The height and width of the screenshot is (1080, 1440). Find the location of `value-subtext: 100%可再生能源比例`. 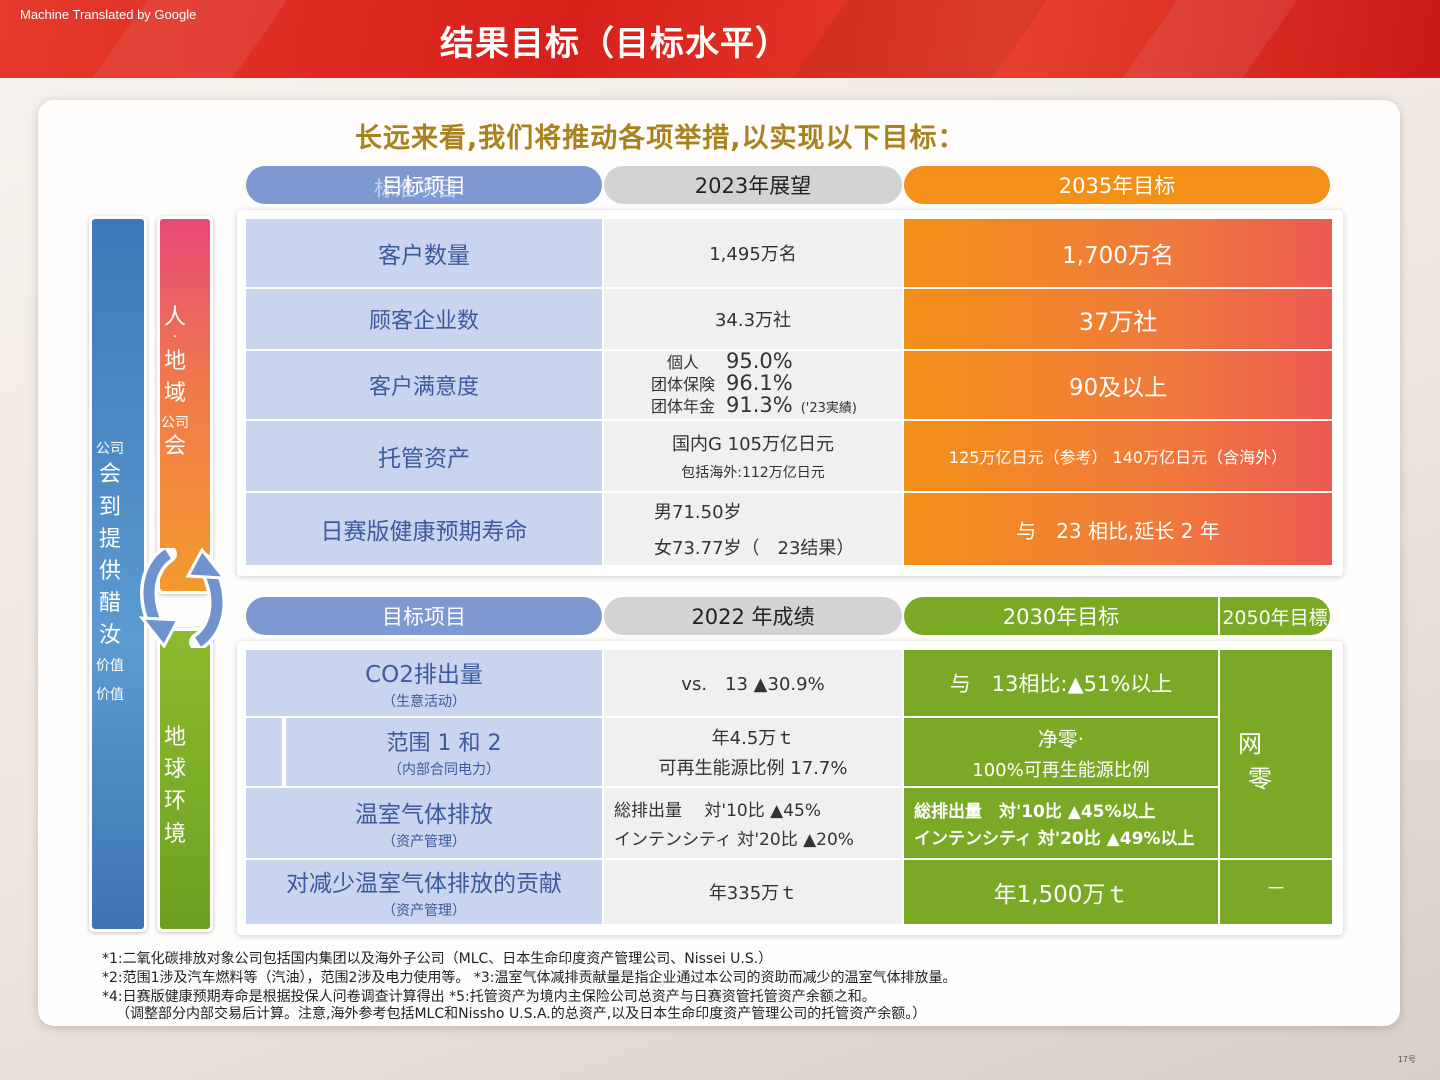

value-subtext: 100%可再生能源比例 is located at coordinates (1061, 770).